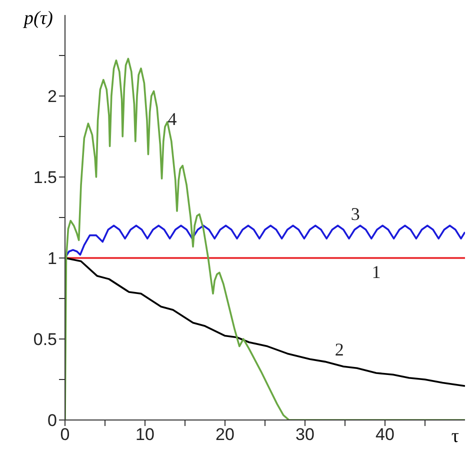 The width and height of the screenshot is (473, 472). What do you see at coordinates (385, 434) in the screenshot?
I see `x-tick-label: 40` at bounding box center [385, 434].